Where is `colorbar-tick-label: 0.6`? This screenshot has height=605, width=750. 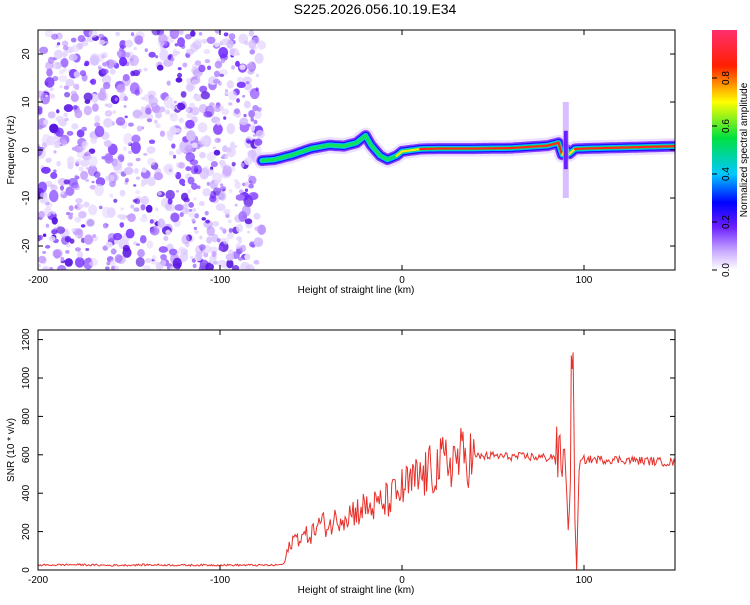 colorbar-tick-label: 0.6 is located at coordinates (726, 126).